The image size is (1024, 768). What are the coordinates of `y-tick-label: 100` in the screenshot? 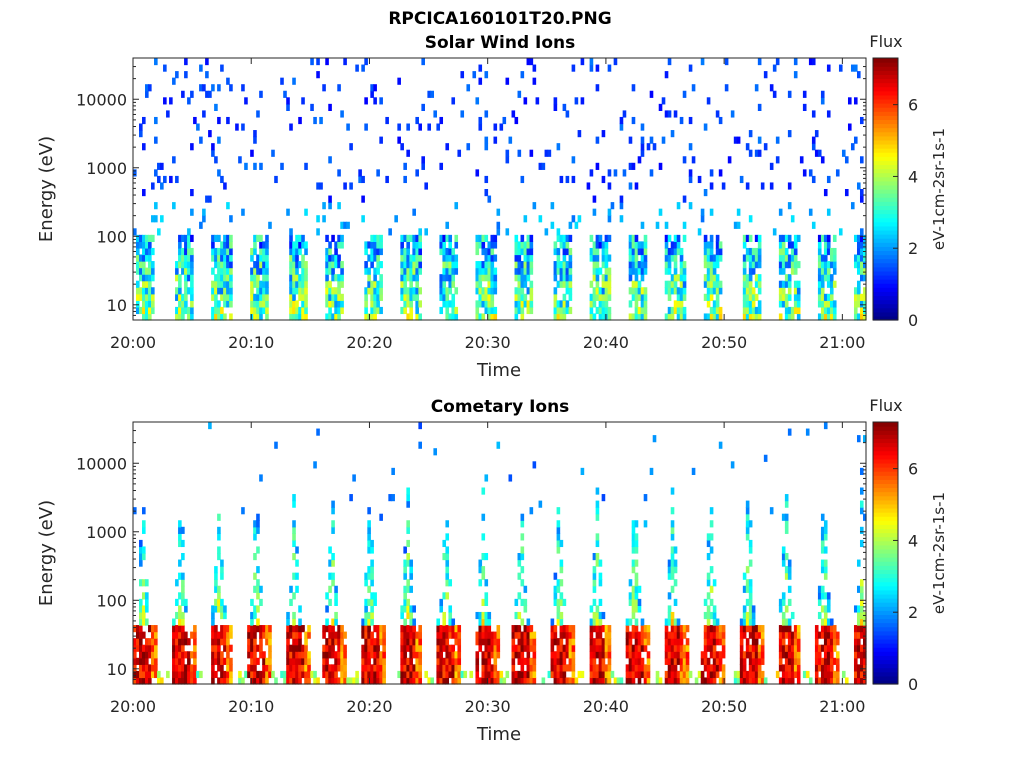 It's located at (111, 236).